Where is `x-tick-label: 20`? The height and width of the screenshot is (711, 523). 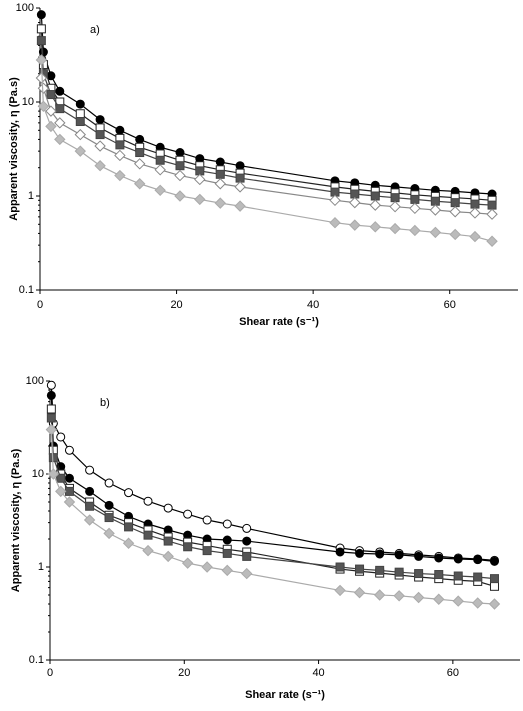
x-tick-label: 20 is located at coordinates (184, 673).